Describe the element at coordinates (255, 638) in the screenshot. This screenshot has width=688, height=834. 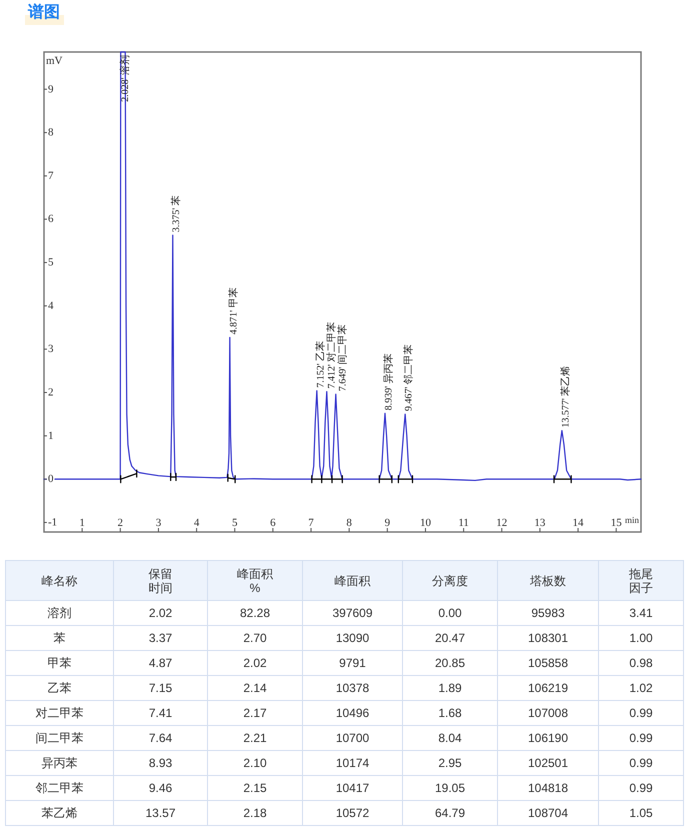
I see `text: 2.70` at that location.